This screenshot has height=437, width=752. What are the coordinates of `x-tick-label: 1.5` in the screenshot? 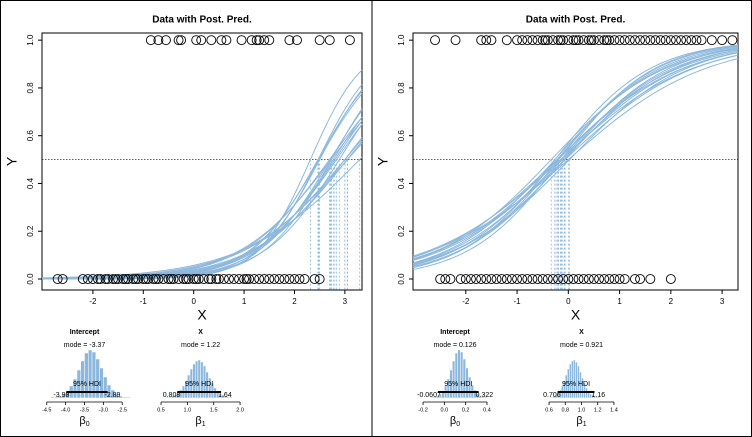 It's located at (214, 410).